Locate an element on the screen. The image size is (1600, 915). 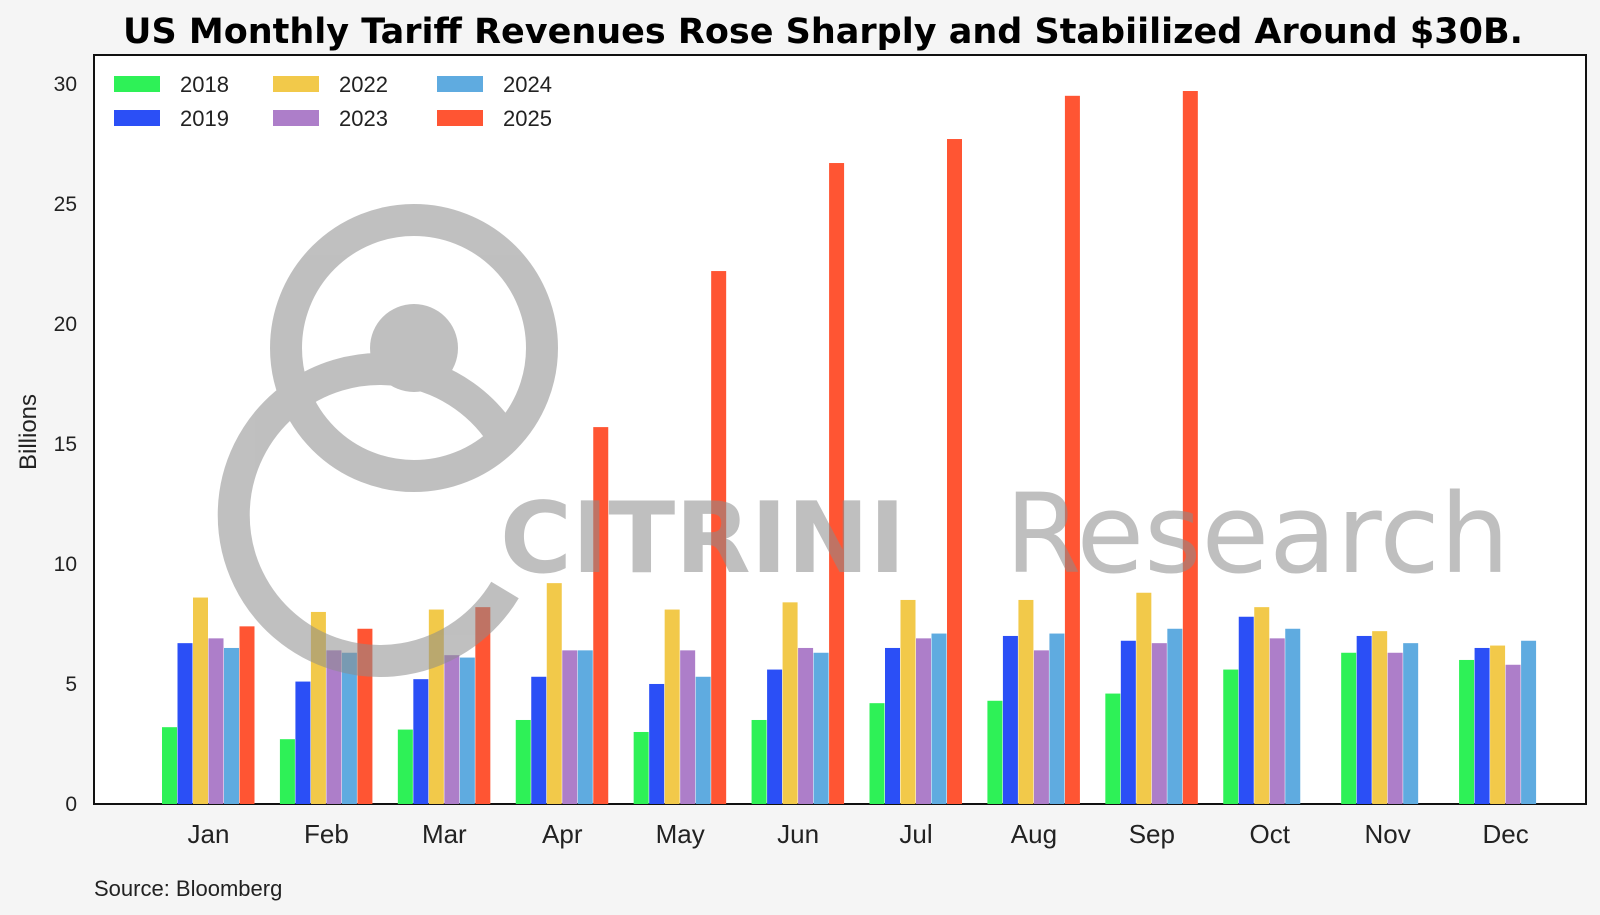
legend: 2018 2019 2022 2023 2024 2025 is located at coordinates (333, 101).